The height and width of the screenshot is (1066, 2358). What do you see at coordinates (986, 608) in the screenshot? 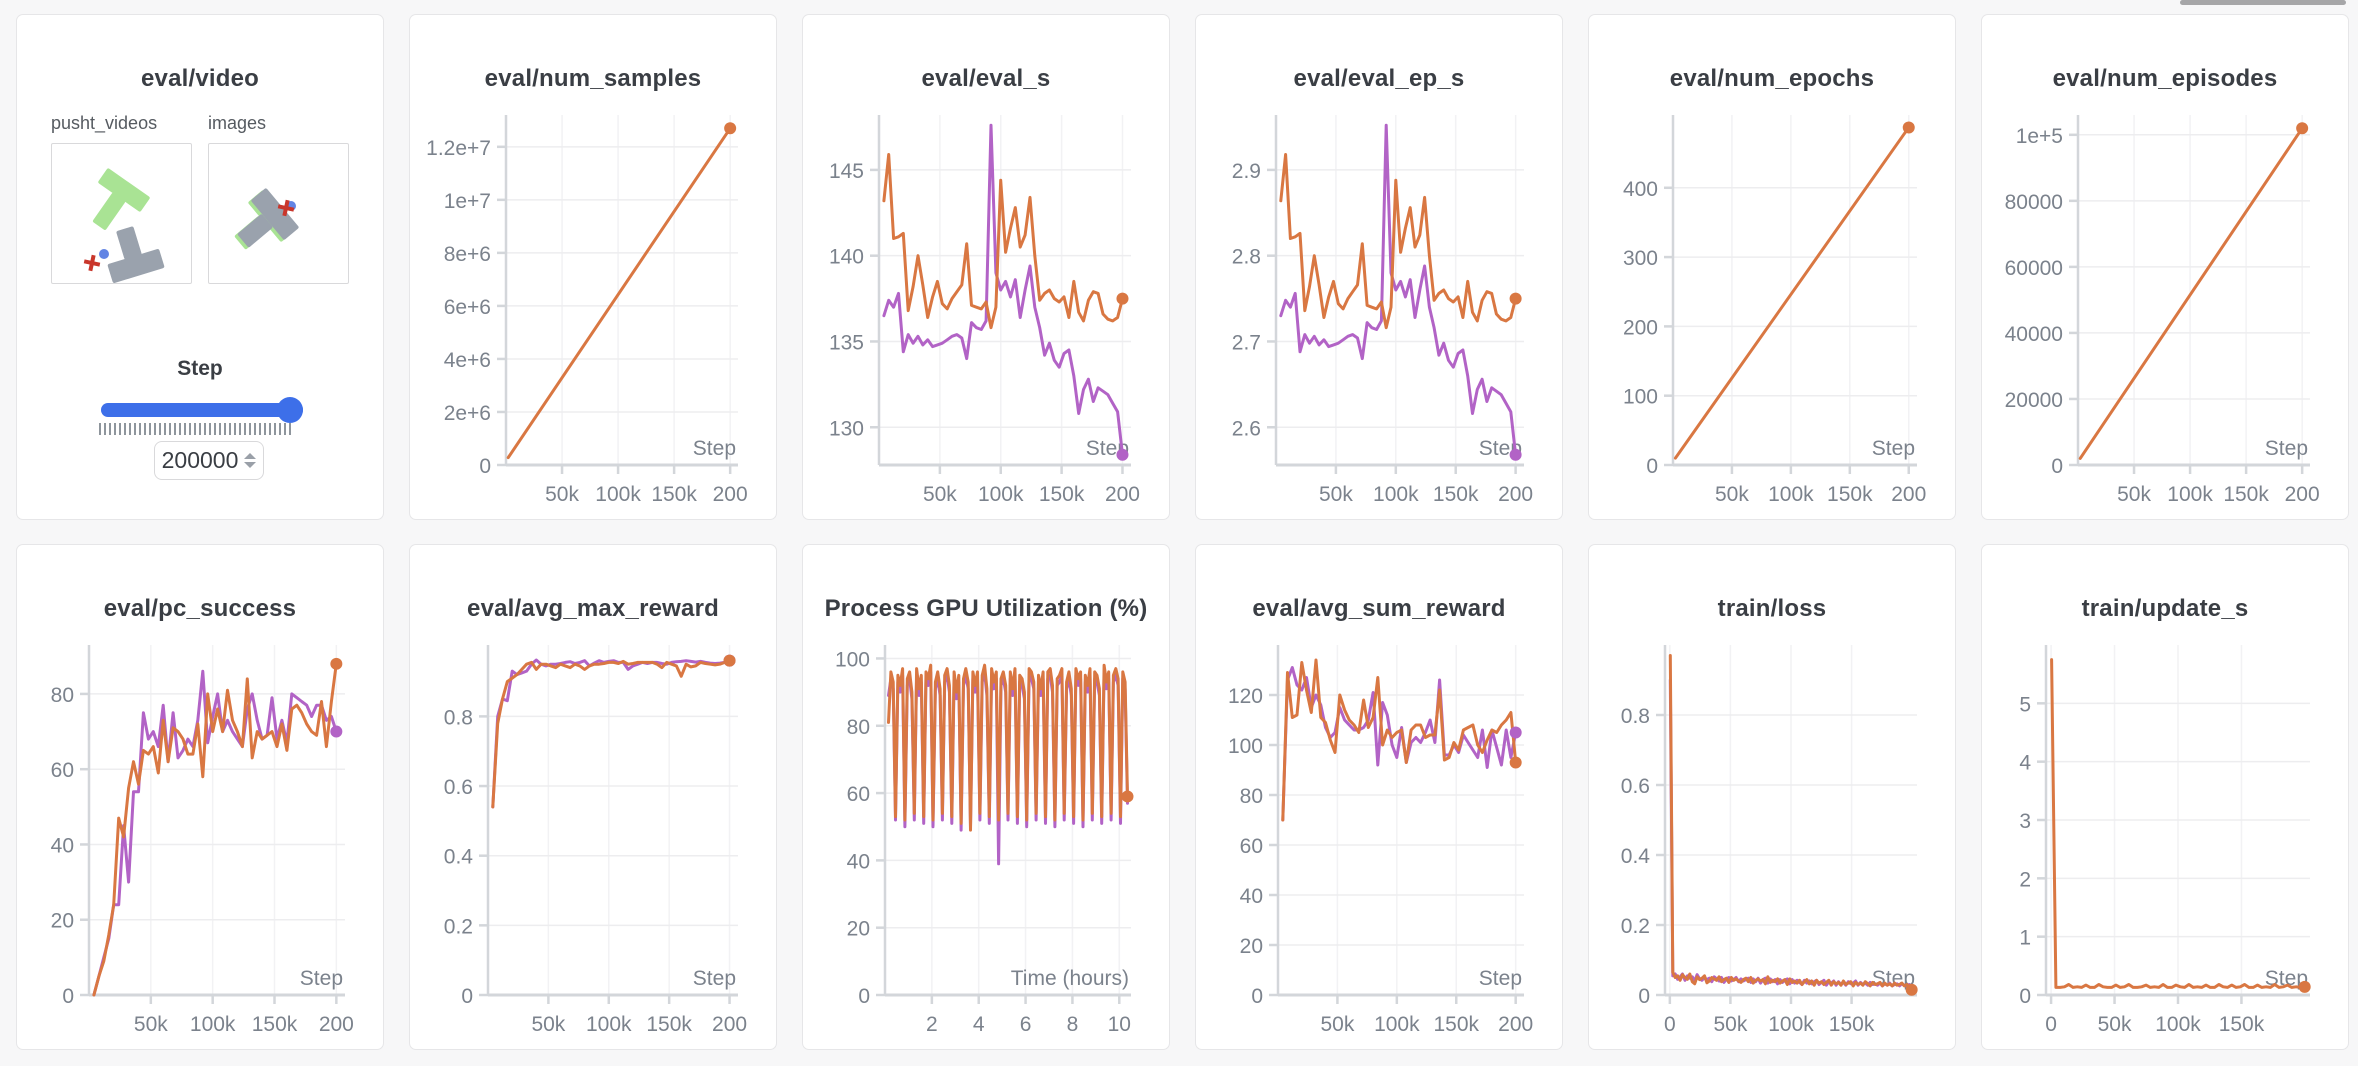
I see `chart-title: Process GPU Utilization (%)` at bounding box center [986, 608].